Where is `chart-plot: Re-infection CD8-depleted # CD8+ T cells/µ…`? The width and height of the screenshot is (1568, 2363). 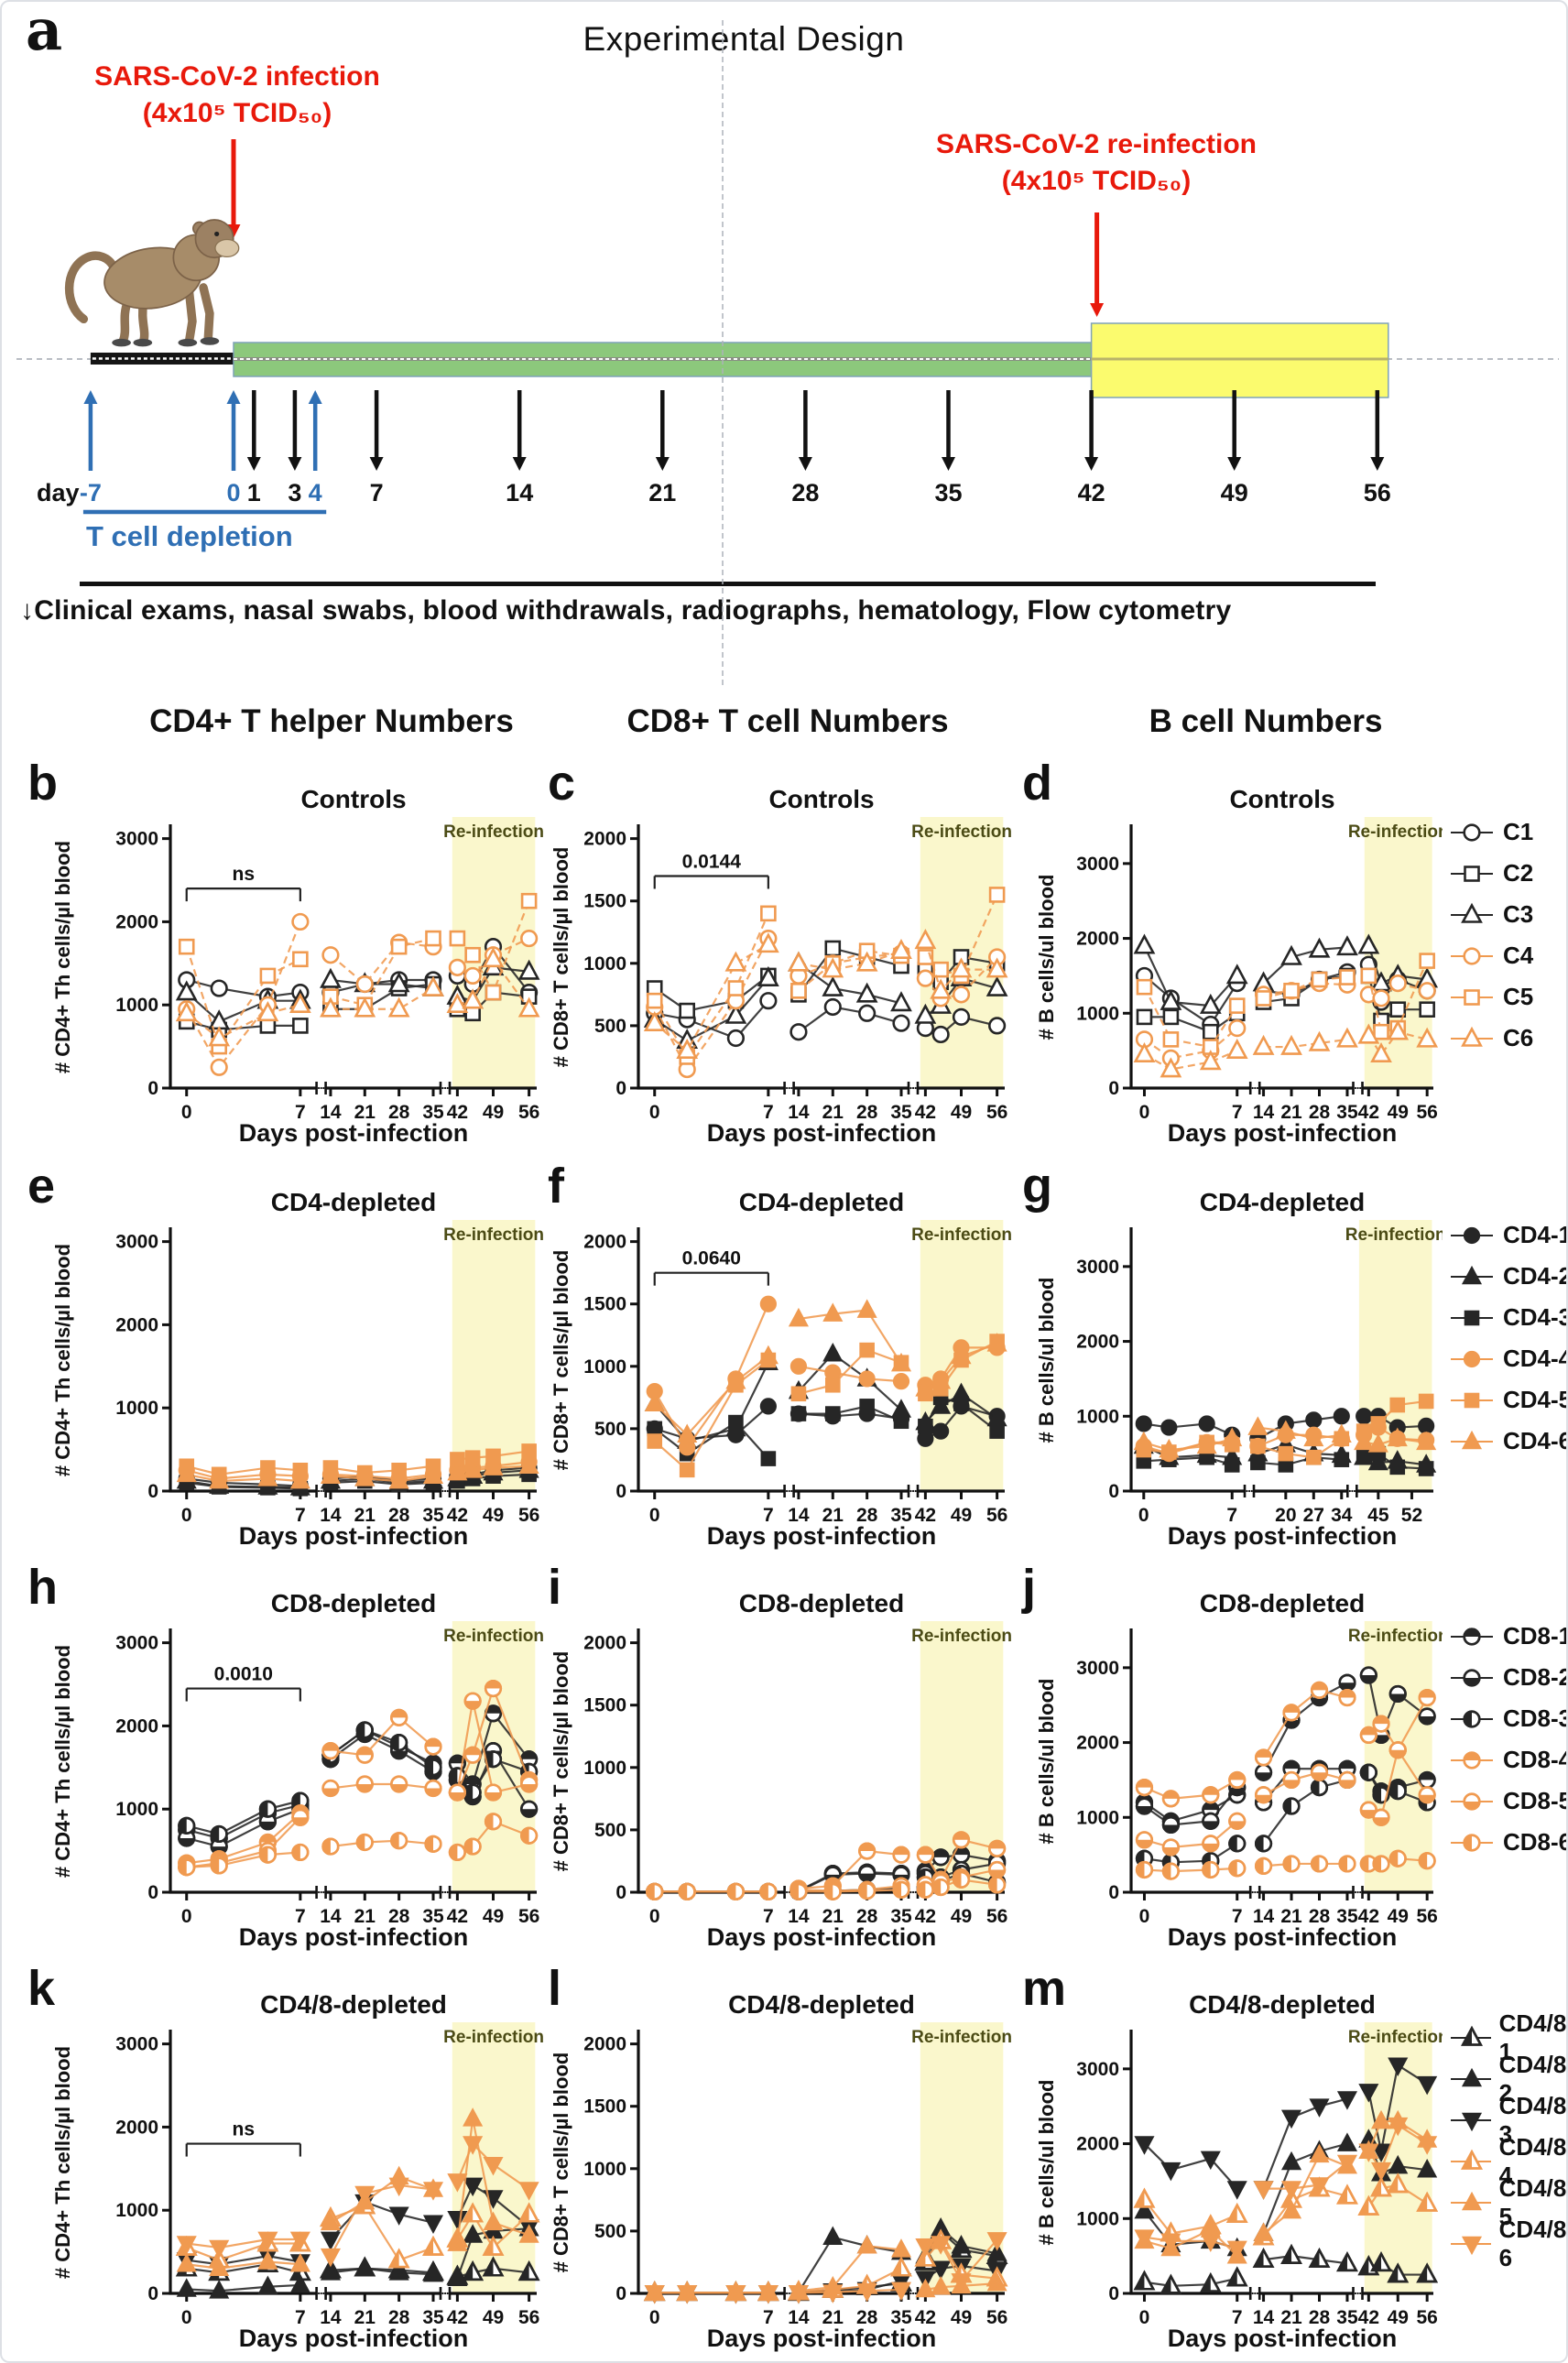 chart-plot: Re-infection CD8-depleted # CD8+ T cells/µ… is located at coordinates (781, 1758).